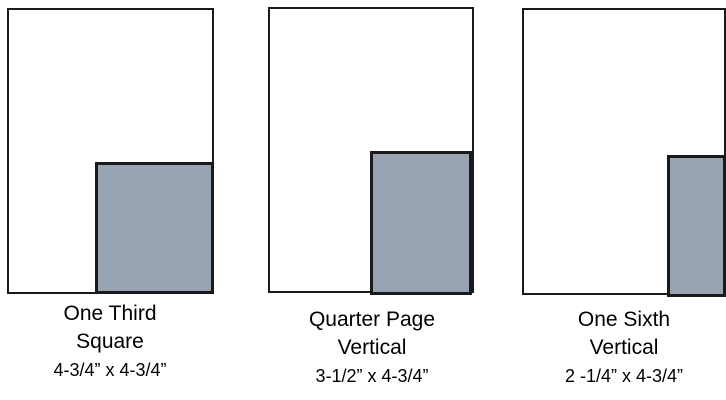 The image size is (726, 400). What do you see at coordinates (372, 376) in the screenshot?
I see `layout-dimensions: 3-1/2” x 4-3/4”` at bounding box center [372, 376].